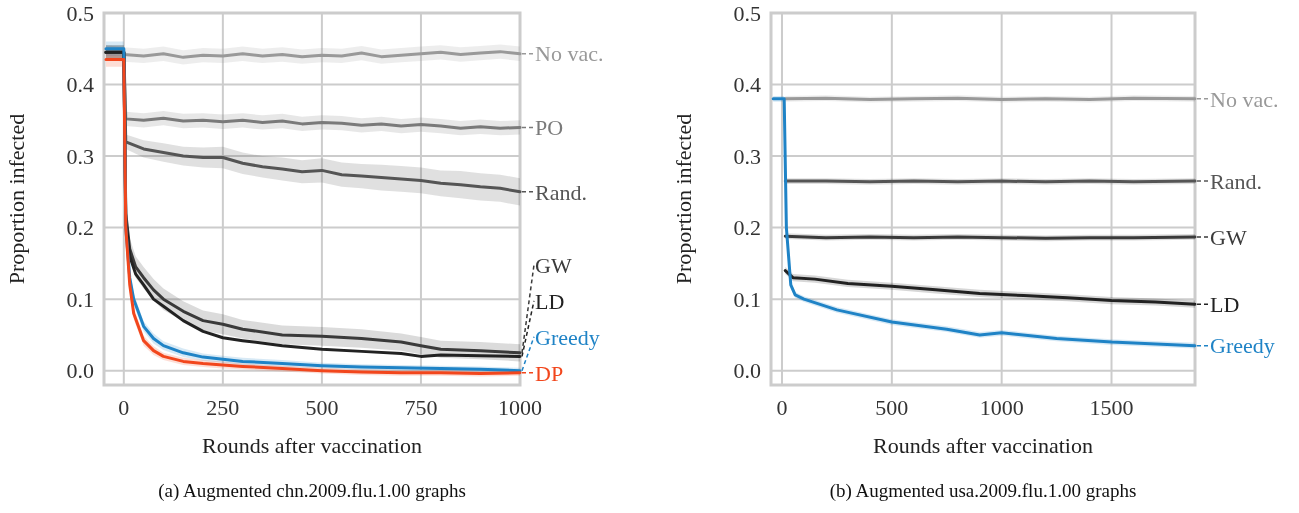  Describe the element at coordinates (567, 337) in the screenshot. I see `series-label: Greedy` at that location.